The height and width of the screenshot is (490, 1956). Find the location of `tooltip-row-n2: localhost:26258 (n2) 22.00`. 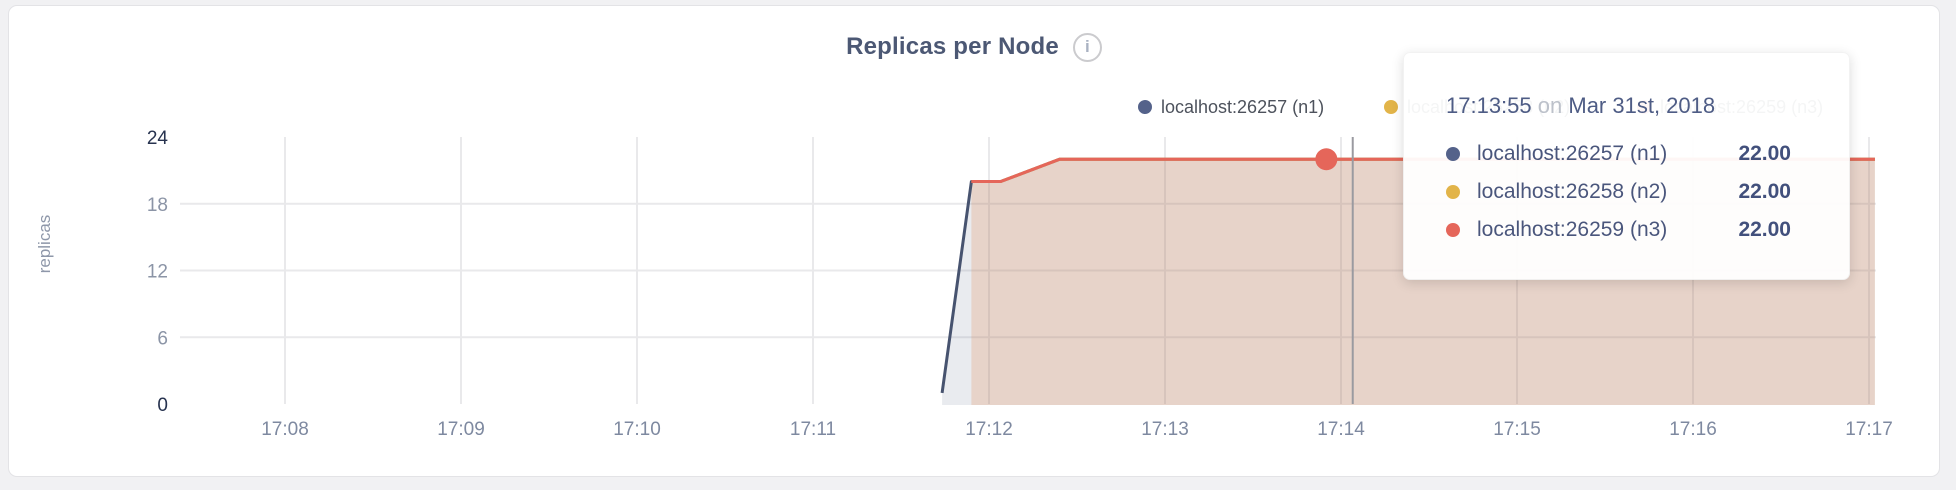

tooltip-row-n2: localhost:26258 (n2) 22.00 is located at coordinates (1626, 192).